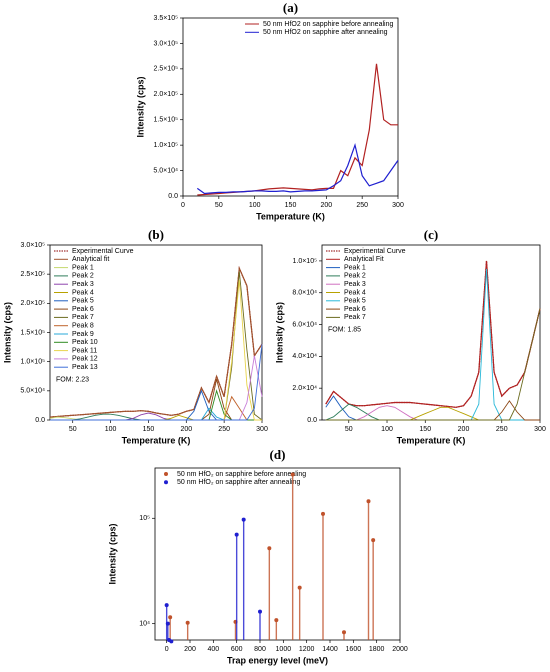 Image resolution: width=550 pixels, height=672 pixels. Describe the element at coordinates (328, 24) in the screenshot. I see `legend-label: 50 nm HfO2 on sapphire before annealing` at that location.